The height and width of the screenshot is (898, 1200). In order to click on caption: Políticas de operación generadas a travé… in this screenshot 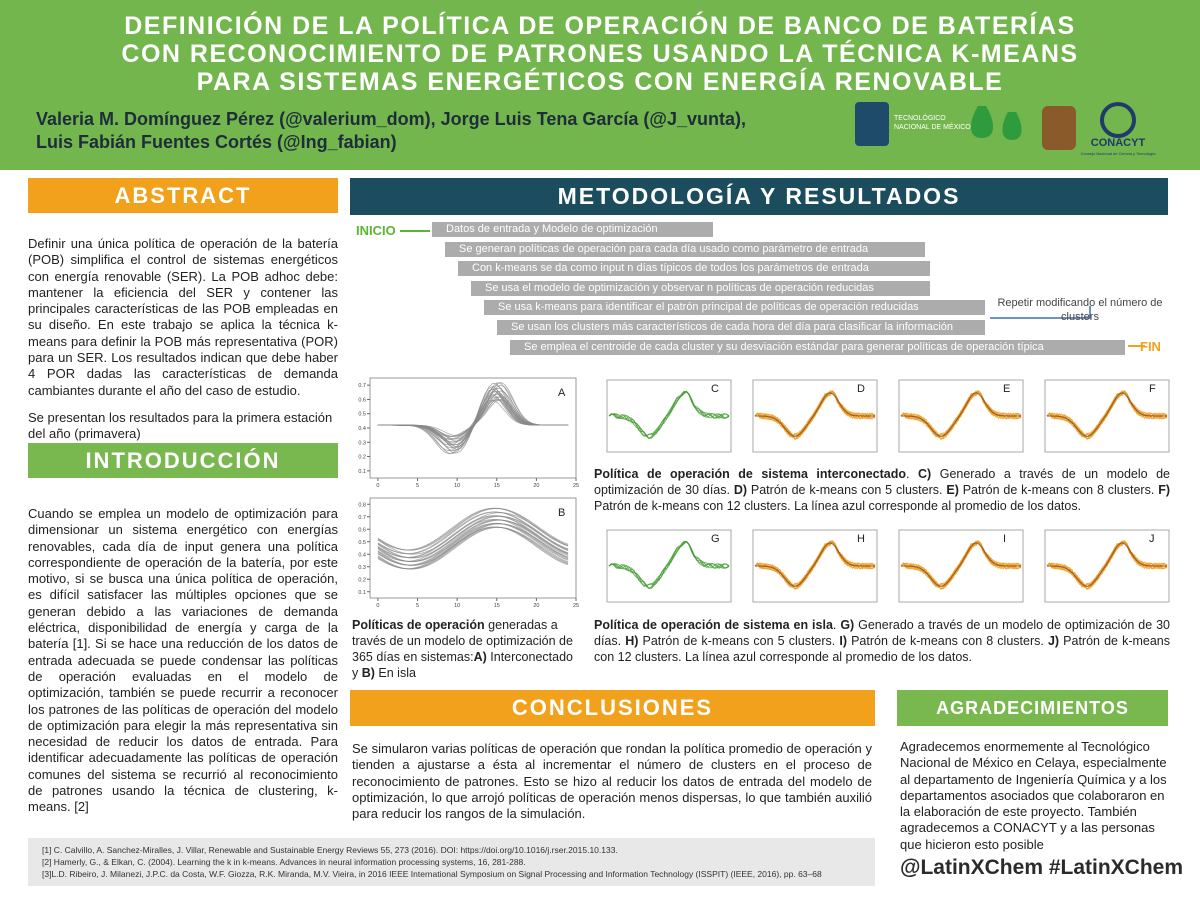, I will do `click(464, 649)`.